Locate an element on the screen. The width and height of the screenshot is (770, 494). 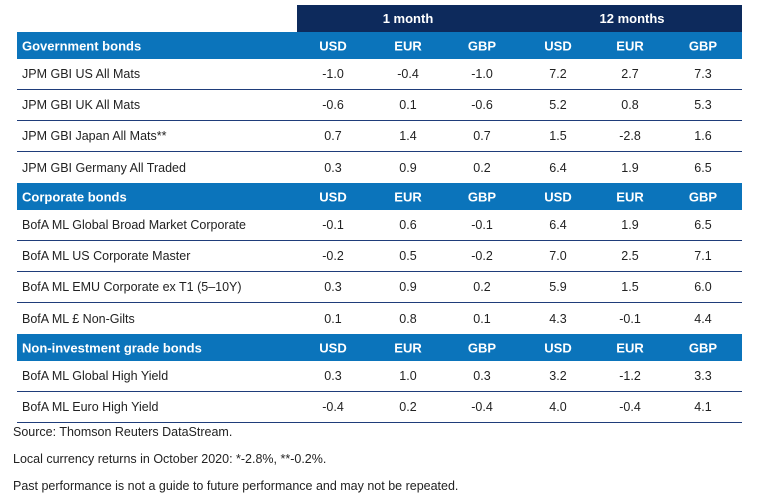
return-value: 5.3 is located at coordinates (703, 105).